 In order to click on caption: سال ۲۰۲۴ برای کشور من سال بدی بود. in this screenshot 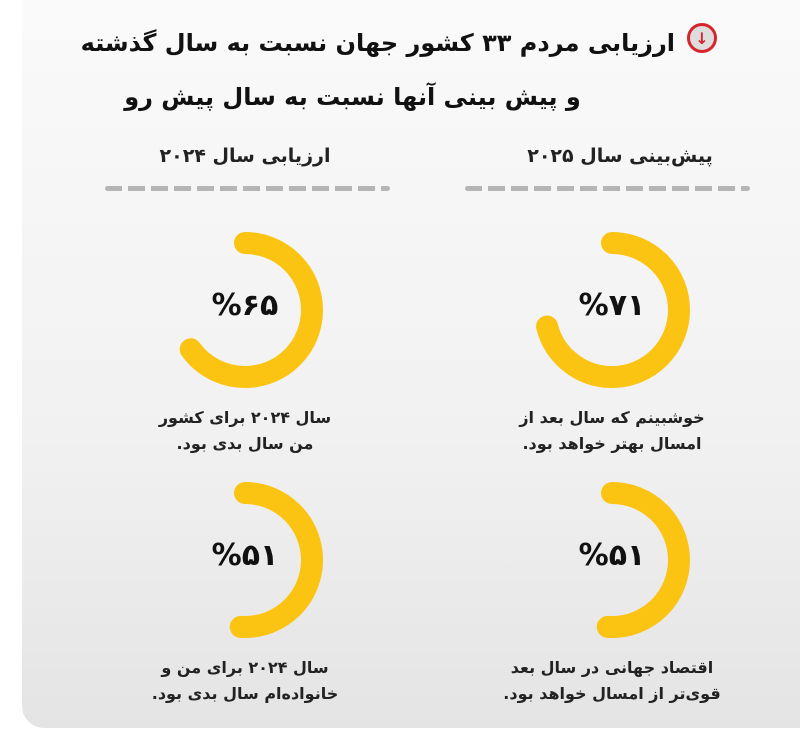, I will do `click(245, 431)`.